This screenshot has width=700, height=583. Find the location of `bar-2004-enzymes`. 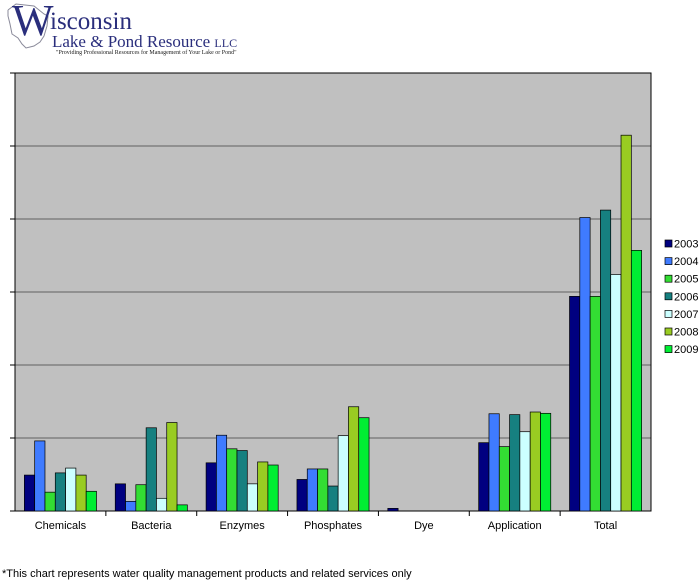

bar-2004-enzymes is located at coordinates (222, 473).